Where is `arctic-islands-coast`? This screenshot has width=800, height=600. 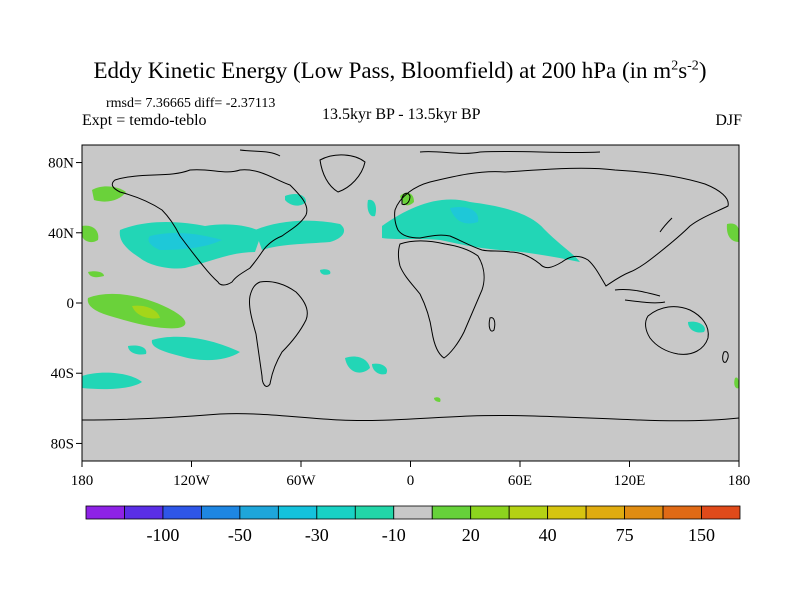
arctic-islands-coast is located at coordinates (420, 153).